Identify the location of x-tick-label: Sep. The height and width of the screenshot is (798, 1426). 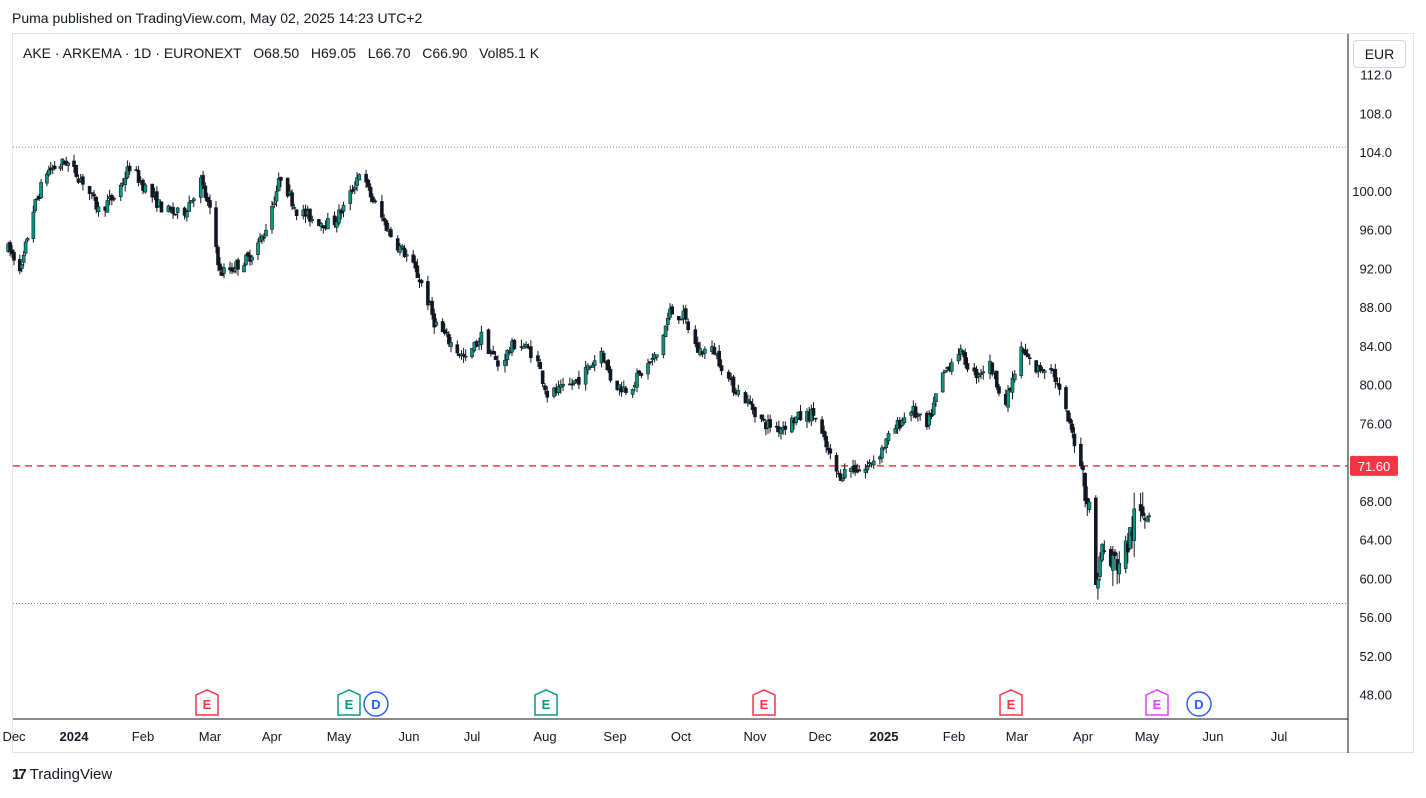
(614, 736).